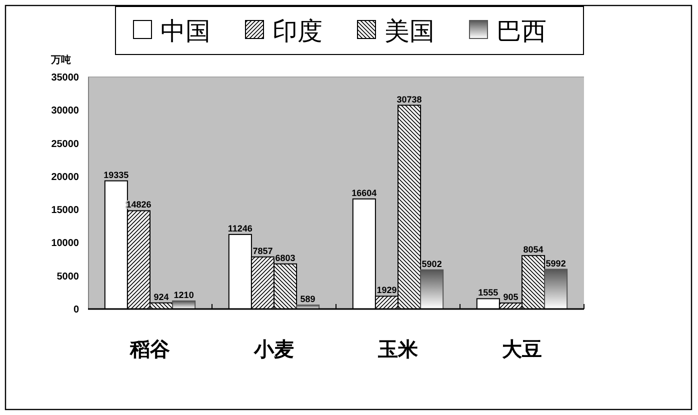 The image size is (698, 415). Describe the element at coordinates (521, 31) in the screenshot. I see `legend-label: 巴西` at that location.